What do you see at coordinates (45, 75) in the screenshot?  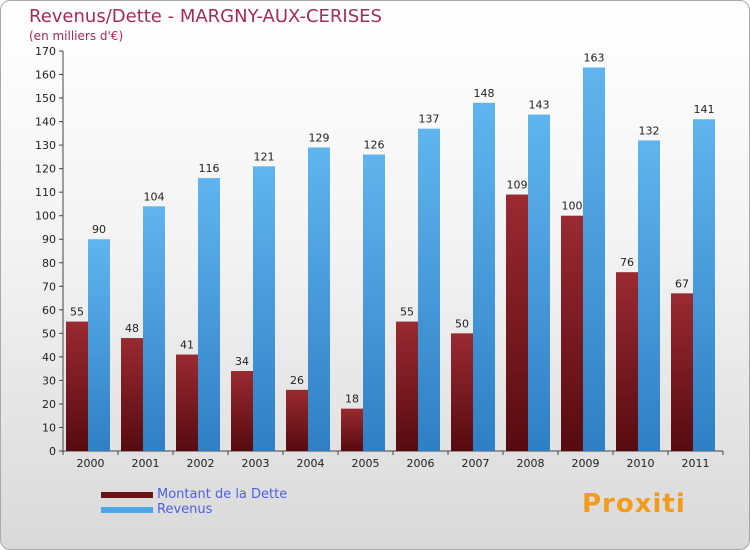 I see `y-tick-label: 160` at bounding box center [45, 75].